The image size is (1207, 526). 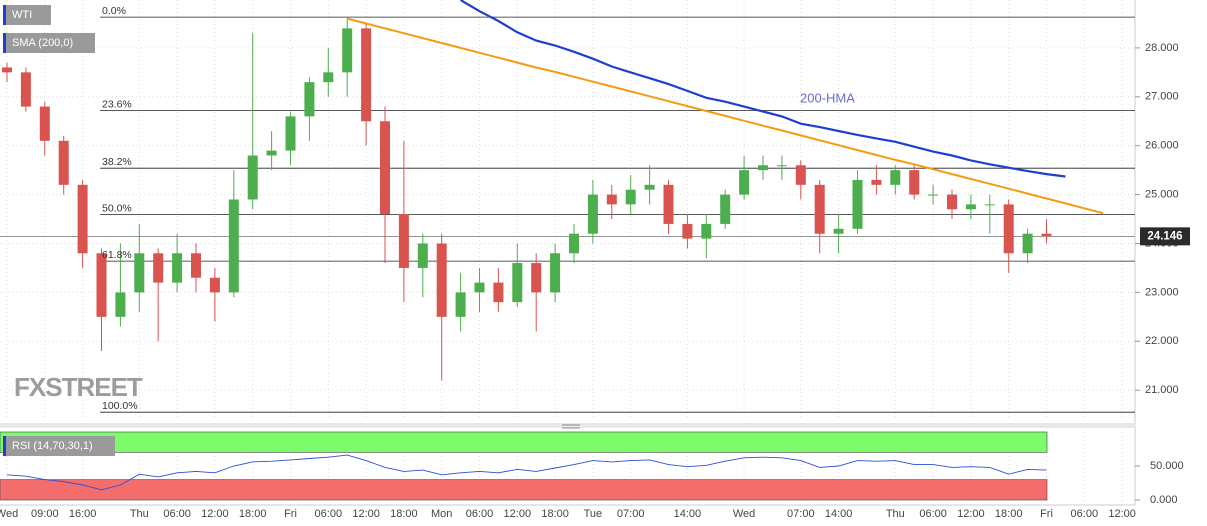 What do you see at coordinates (1164, 500) in the screenshot?
I see `rsi-y-tick-label: 0.000` at bounding box center [1164, 500].